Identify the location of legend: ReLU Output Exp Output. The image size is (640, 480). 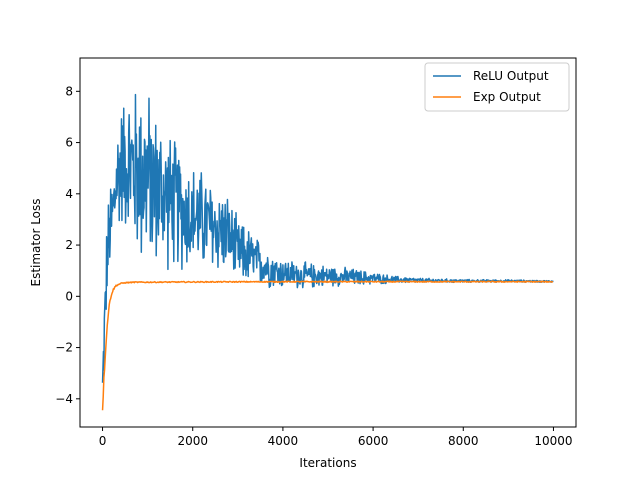
(497, 87).